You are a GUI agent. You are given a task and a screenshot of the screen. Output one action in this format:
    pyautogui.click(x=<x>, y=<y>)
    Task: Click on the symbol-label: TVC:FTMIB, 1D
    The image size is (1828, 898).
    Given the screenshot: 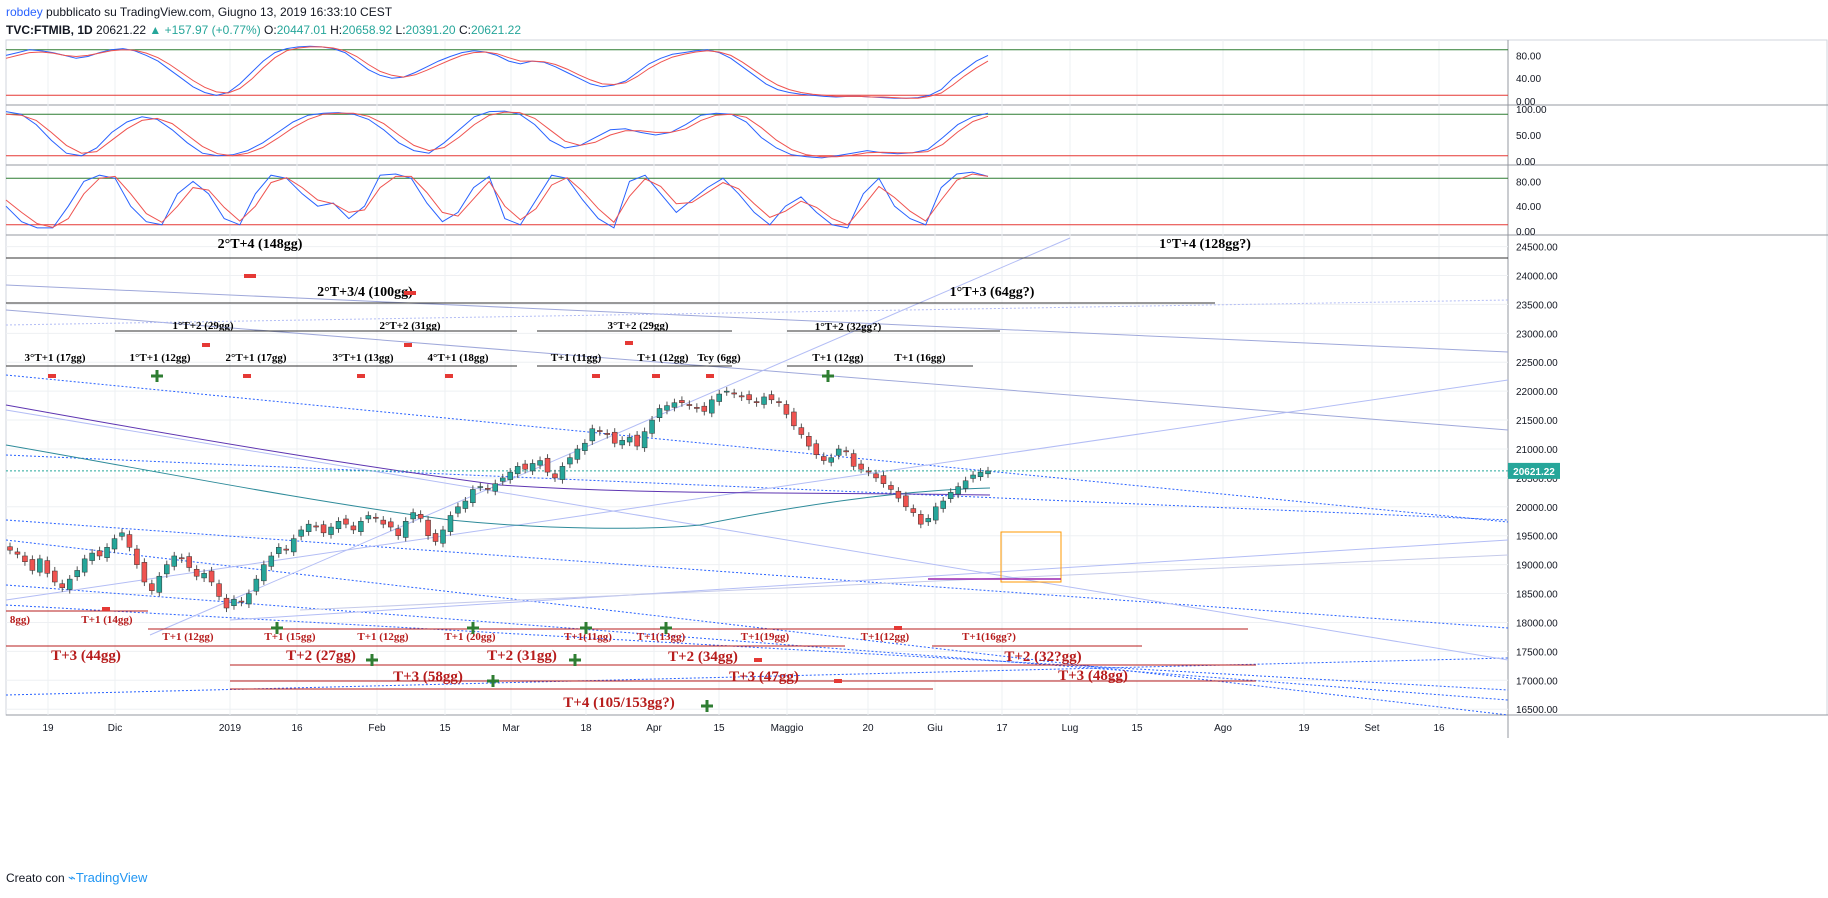 What is the action you would take?
    pyautogui.click(x=49, y=30)
    